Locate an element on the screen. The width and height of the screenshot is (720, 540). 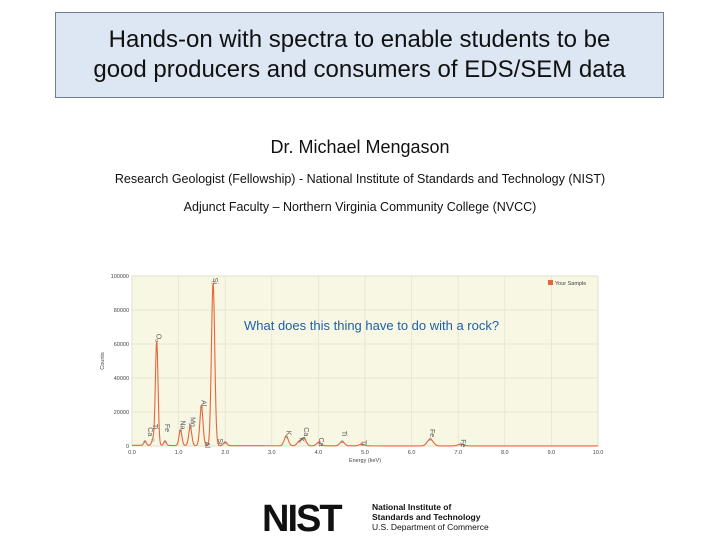
x-tick-label: 9.0 is located at coordinates (552, 453).